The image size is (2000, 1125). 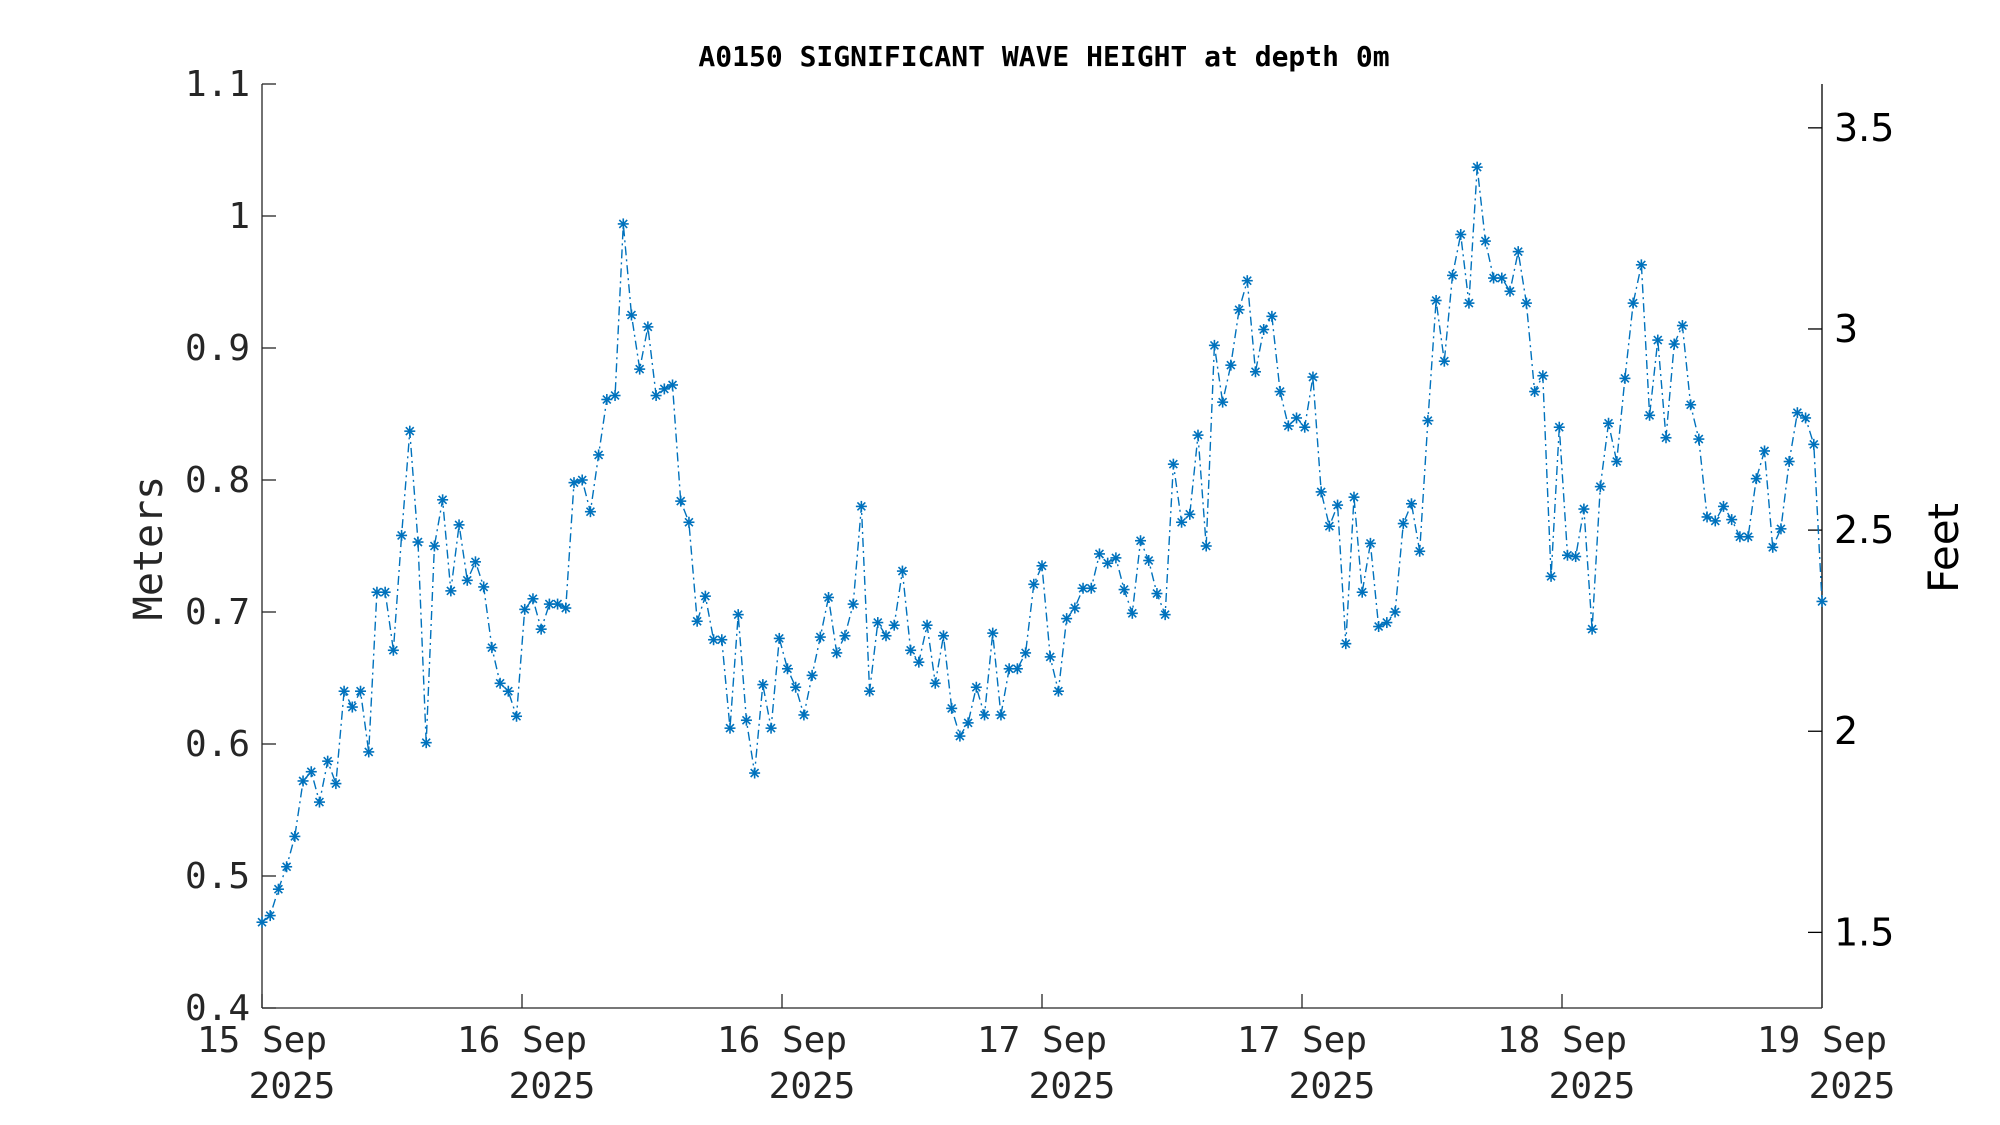 What do you see at coordinates (262, 1040) in the screenshot?
I see `x-tick-label-date: 15 Sep` at bounding box center [262, 1040].